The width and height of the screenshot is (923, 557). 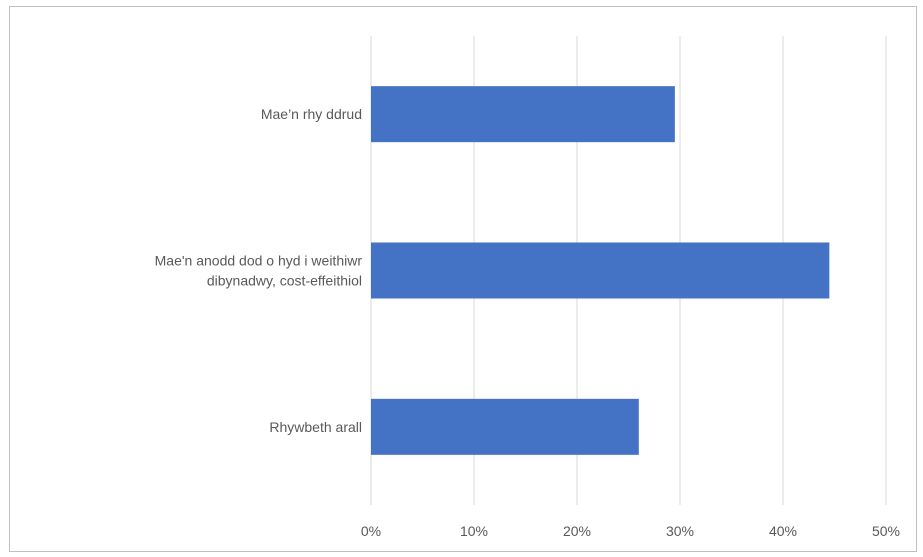 I want to click on x-tick-label: 0%, so click(x=371, y=531).